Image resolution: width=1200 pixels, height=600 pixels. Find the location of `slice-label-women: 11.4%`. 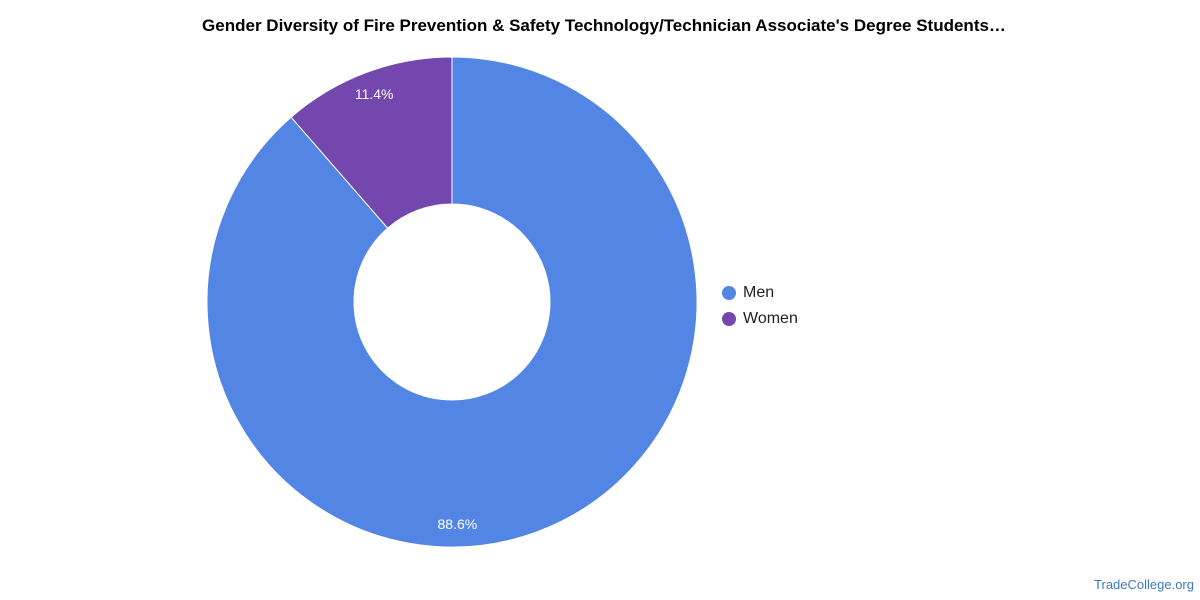

slice-label-women: 11.4% is located at coordinates (374, 94).